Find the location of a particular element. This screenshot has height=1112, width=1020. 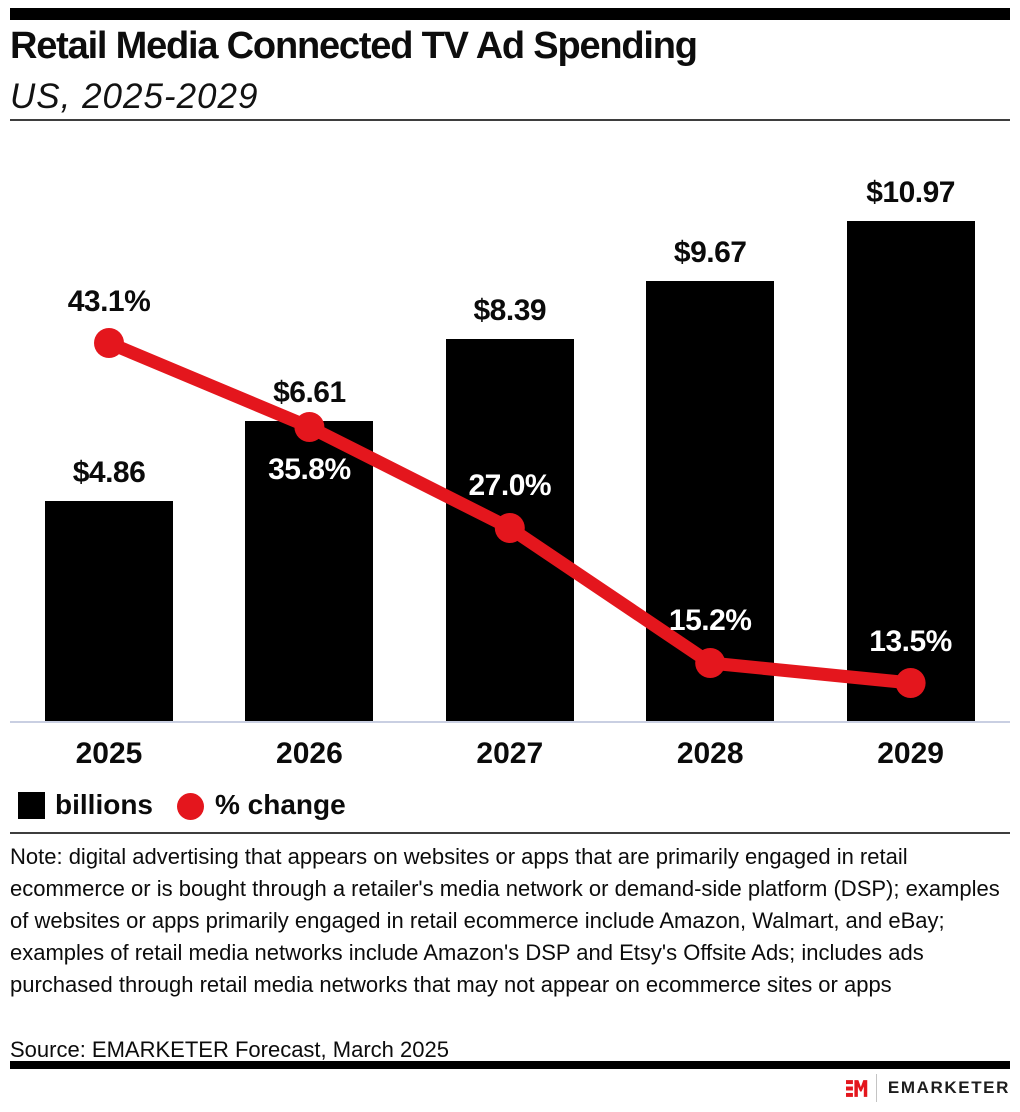

bar-2028 is located at coordinates (710, 502).